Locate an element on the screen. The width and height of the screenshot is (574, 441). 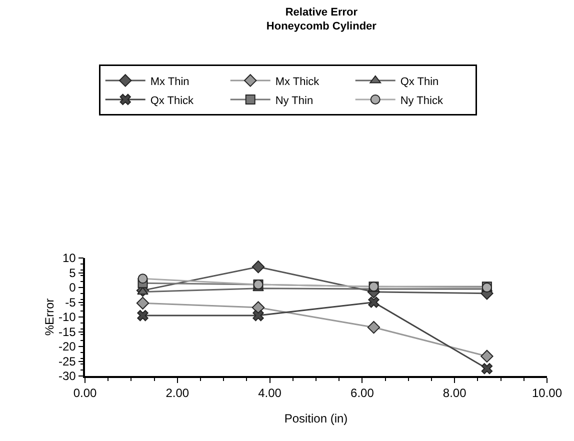
y-tick-label: -30 is located at coordinates (67, 376).